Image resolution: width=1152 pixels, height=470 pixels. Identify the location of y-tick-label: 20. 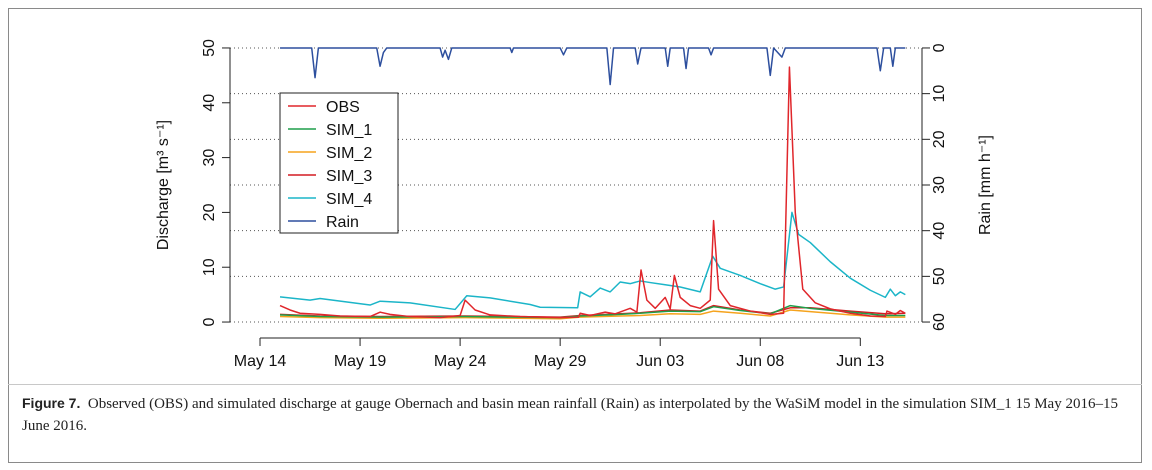
(209, 212).